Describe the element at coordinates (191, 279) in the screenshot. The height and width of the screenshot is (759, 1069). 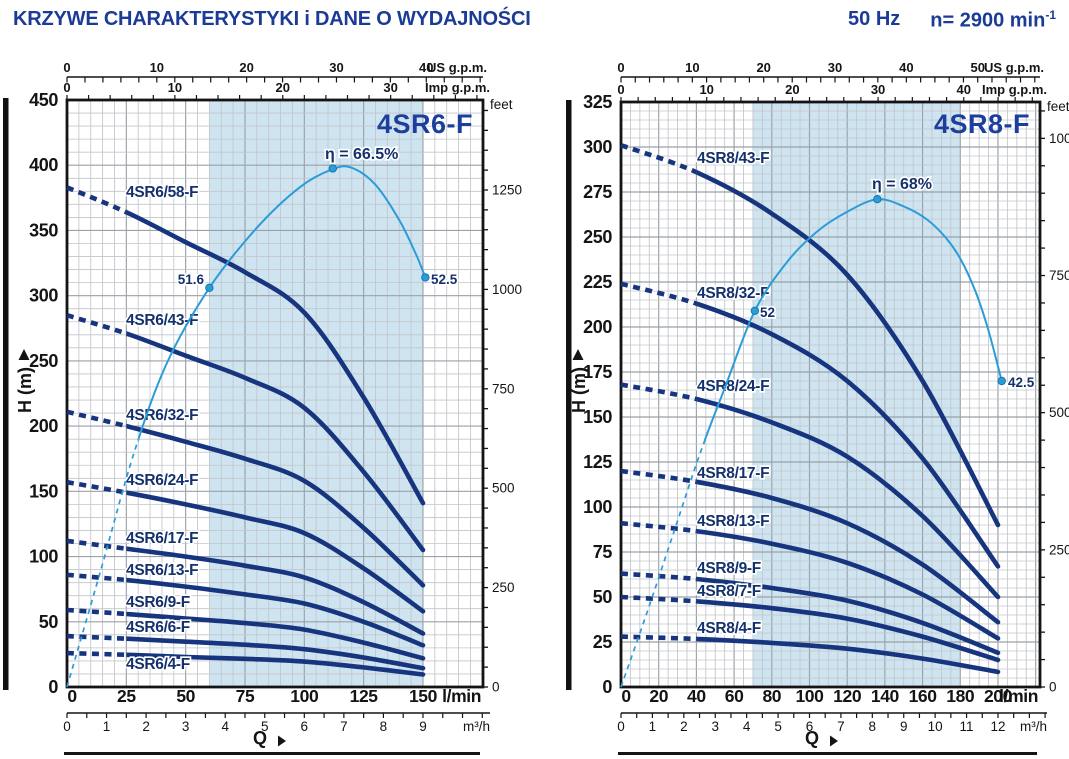
I see `efficiency-point-label: 51.6` at that location.